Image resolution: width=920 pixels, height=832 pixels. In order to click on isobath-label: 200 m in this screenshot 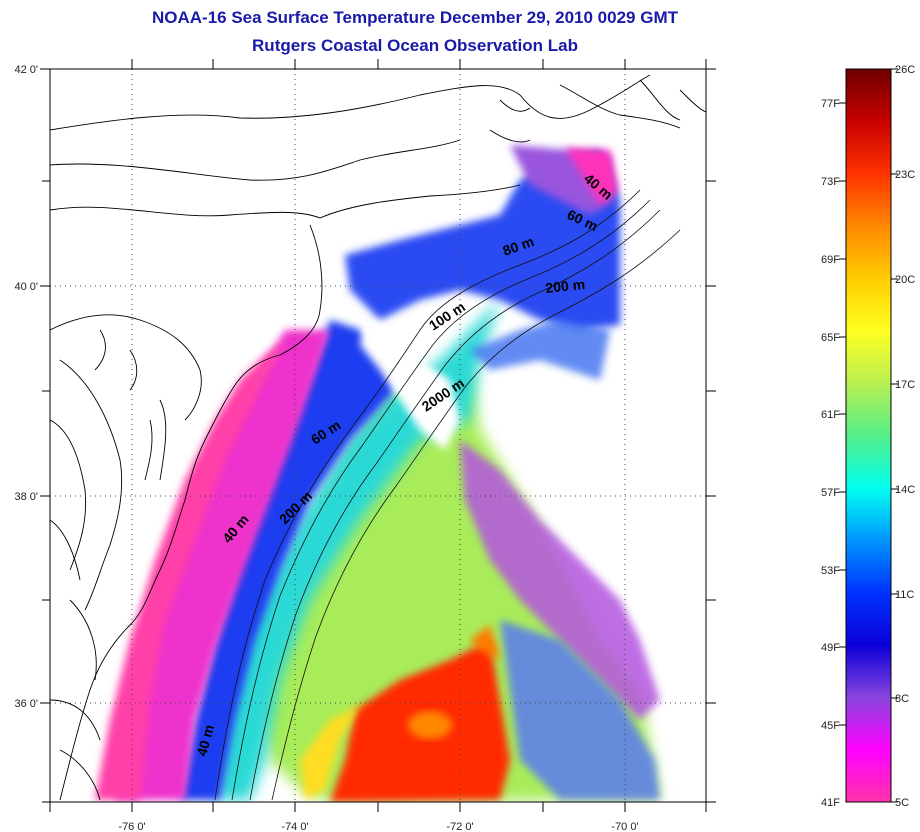, I will do `click(565, 286)`.